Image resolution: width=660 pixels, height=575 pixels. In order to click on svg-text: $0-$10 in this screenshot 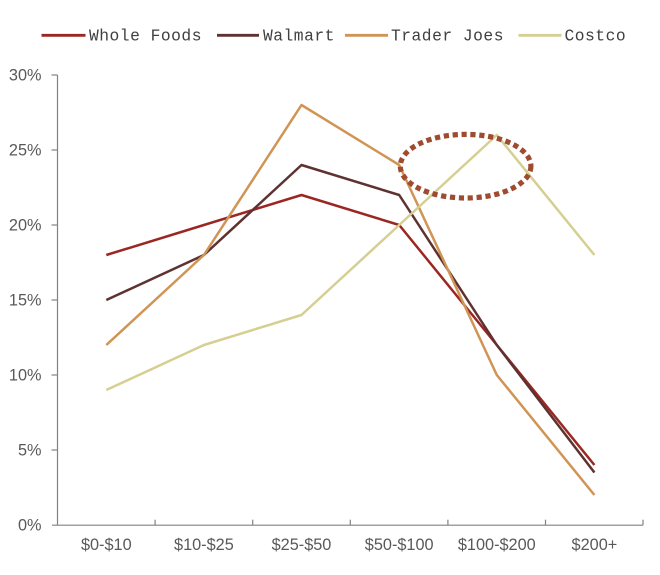, I will do `click(106, 545)`.